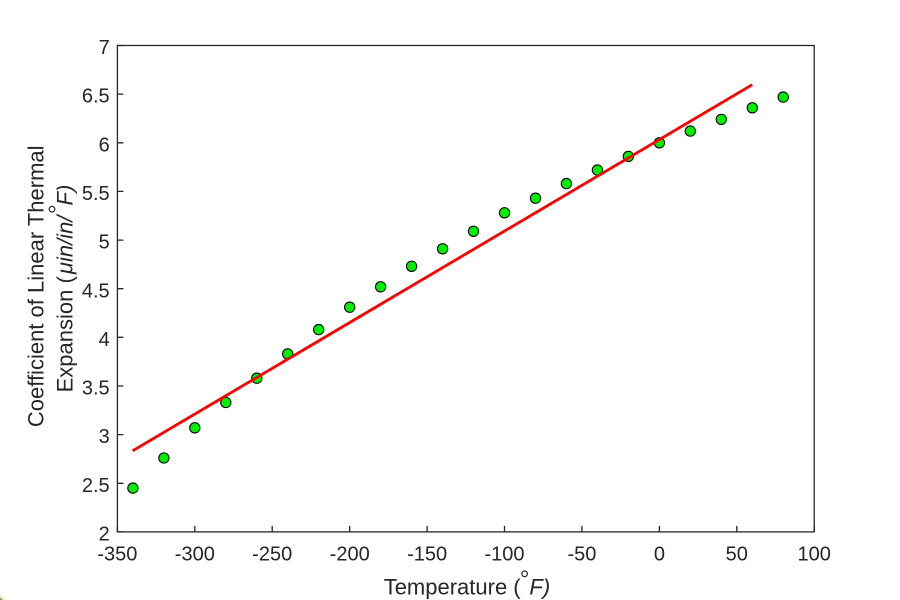 The width and height of the screenshot is (900, 600). I want to click on svg-text: 2.5, so click(96, 486).